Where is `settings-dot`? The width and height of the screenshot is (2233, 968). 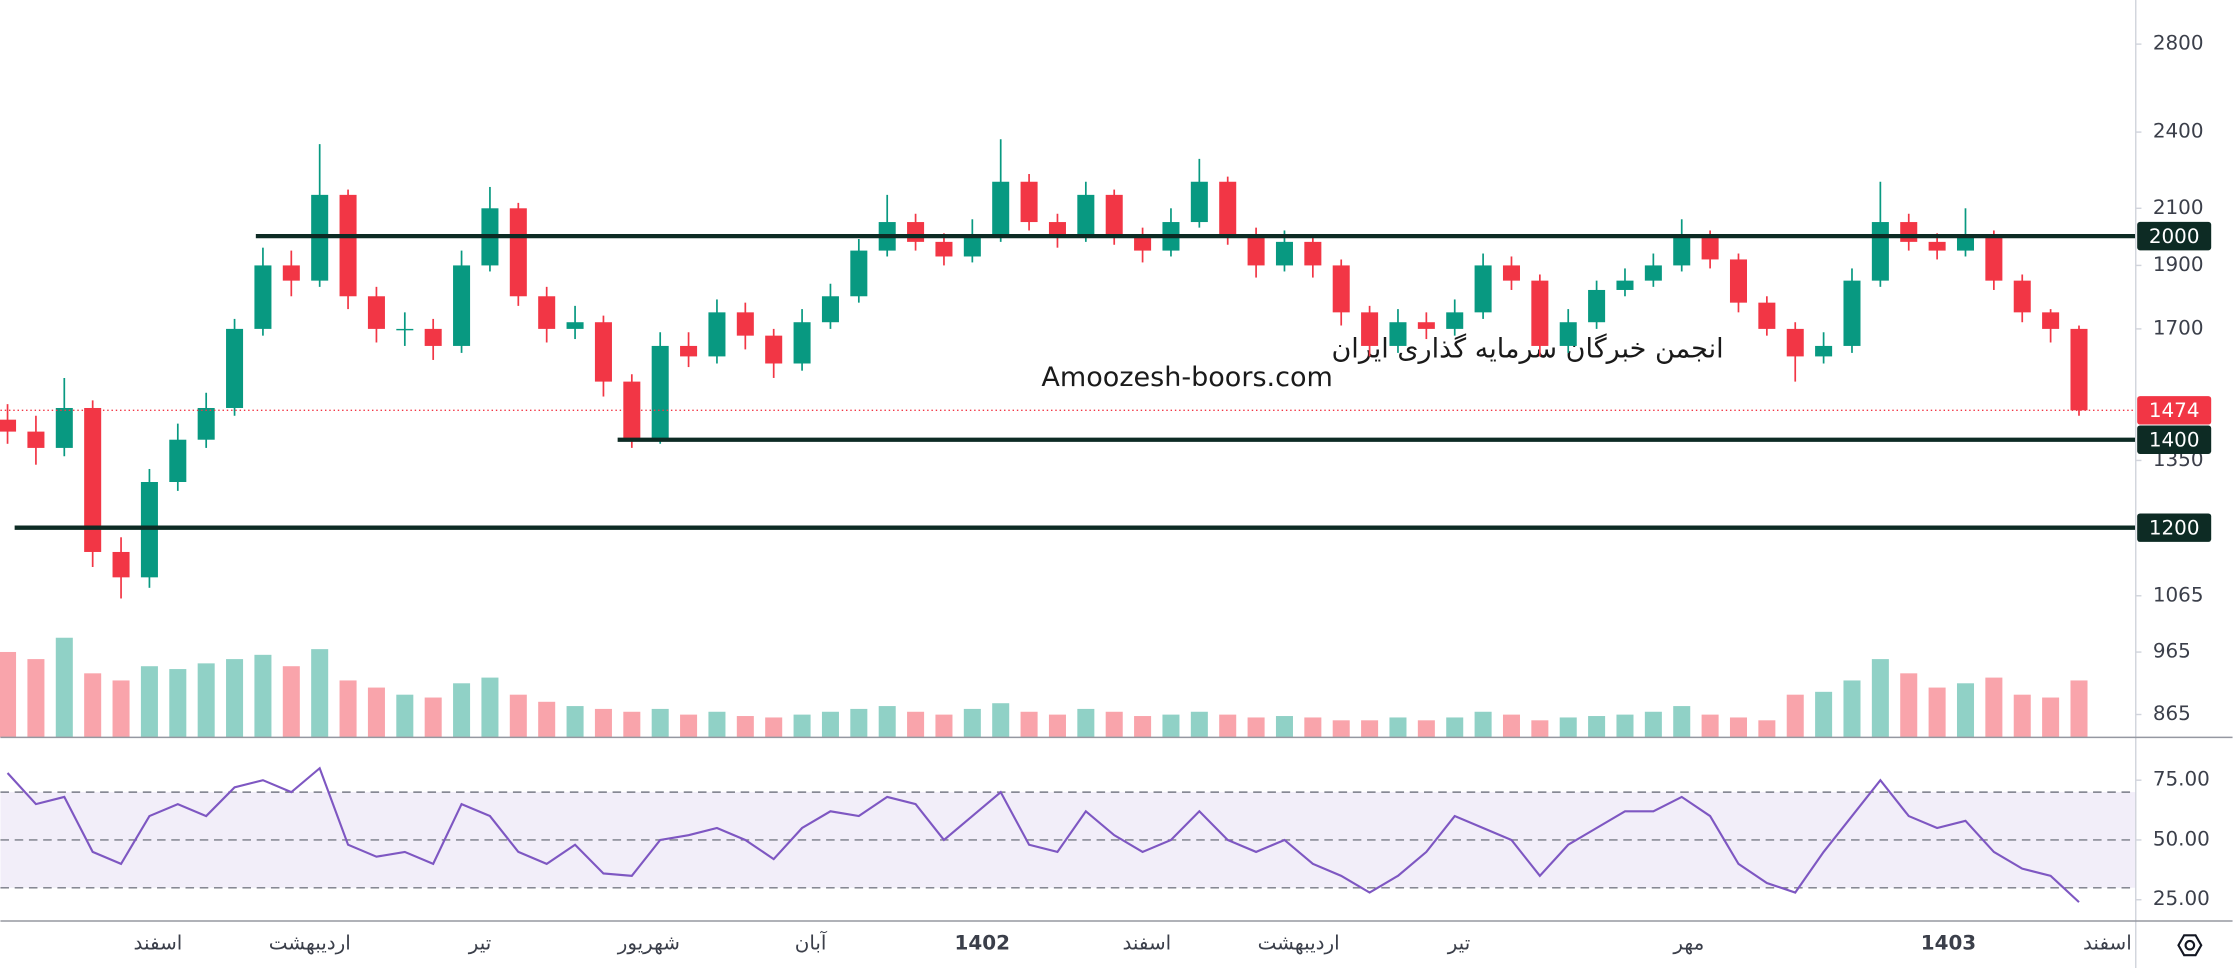
settings-dot is located at coordinates (2190, 945).